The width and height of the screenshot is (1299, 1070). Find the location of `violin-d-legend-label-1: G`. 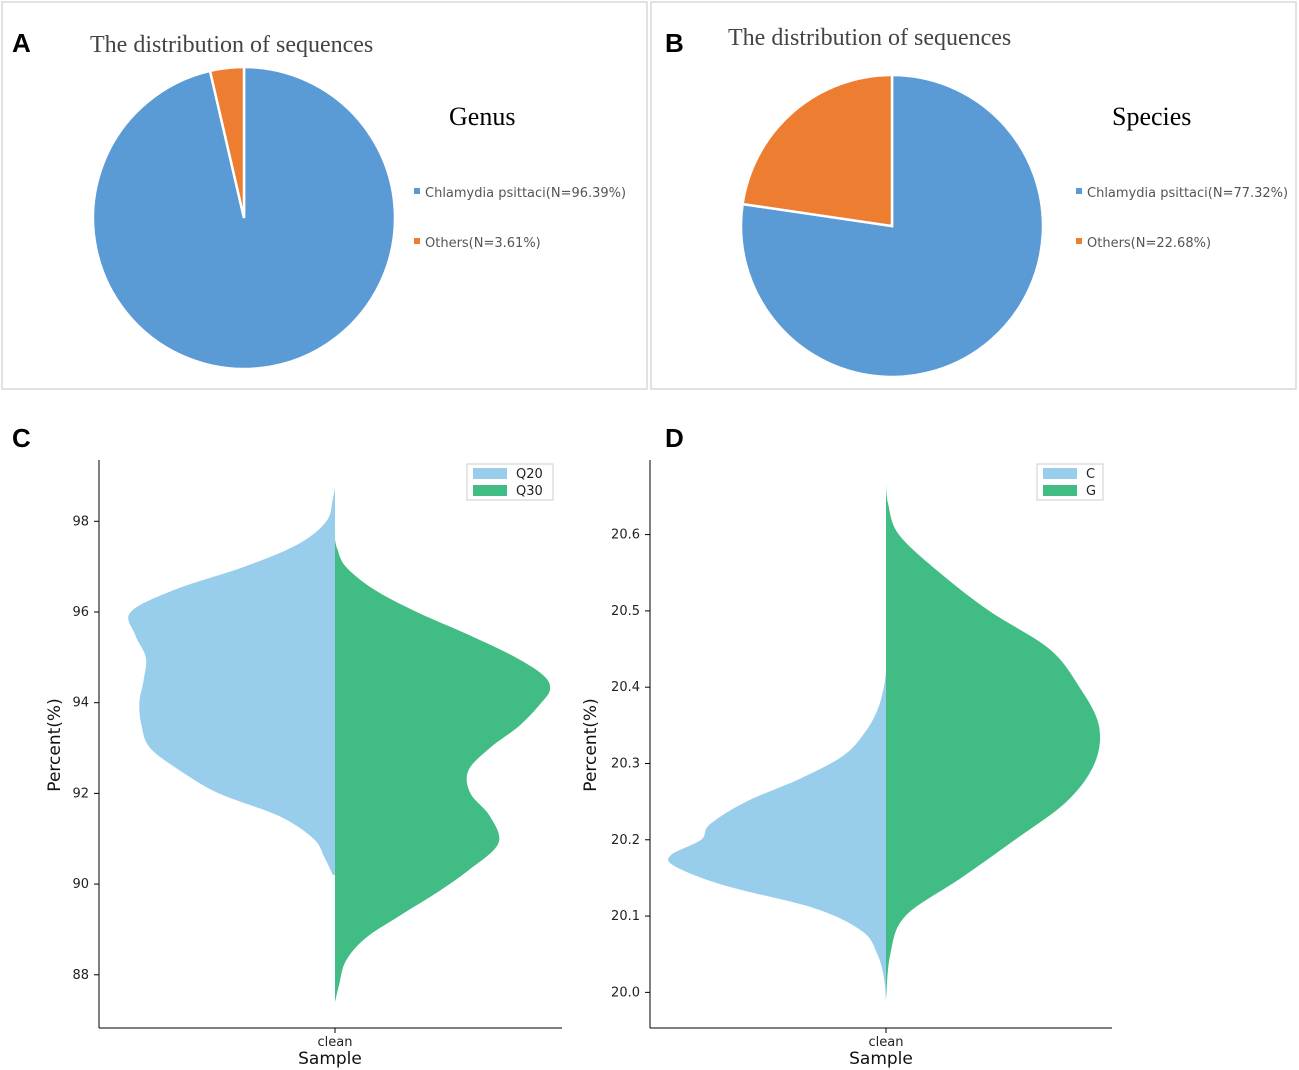

violin-d-legend-label-1: G is located at coordinates (1091, 491).